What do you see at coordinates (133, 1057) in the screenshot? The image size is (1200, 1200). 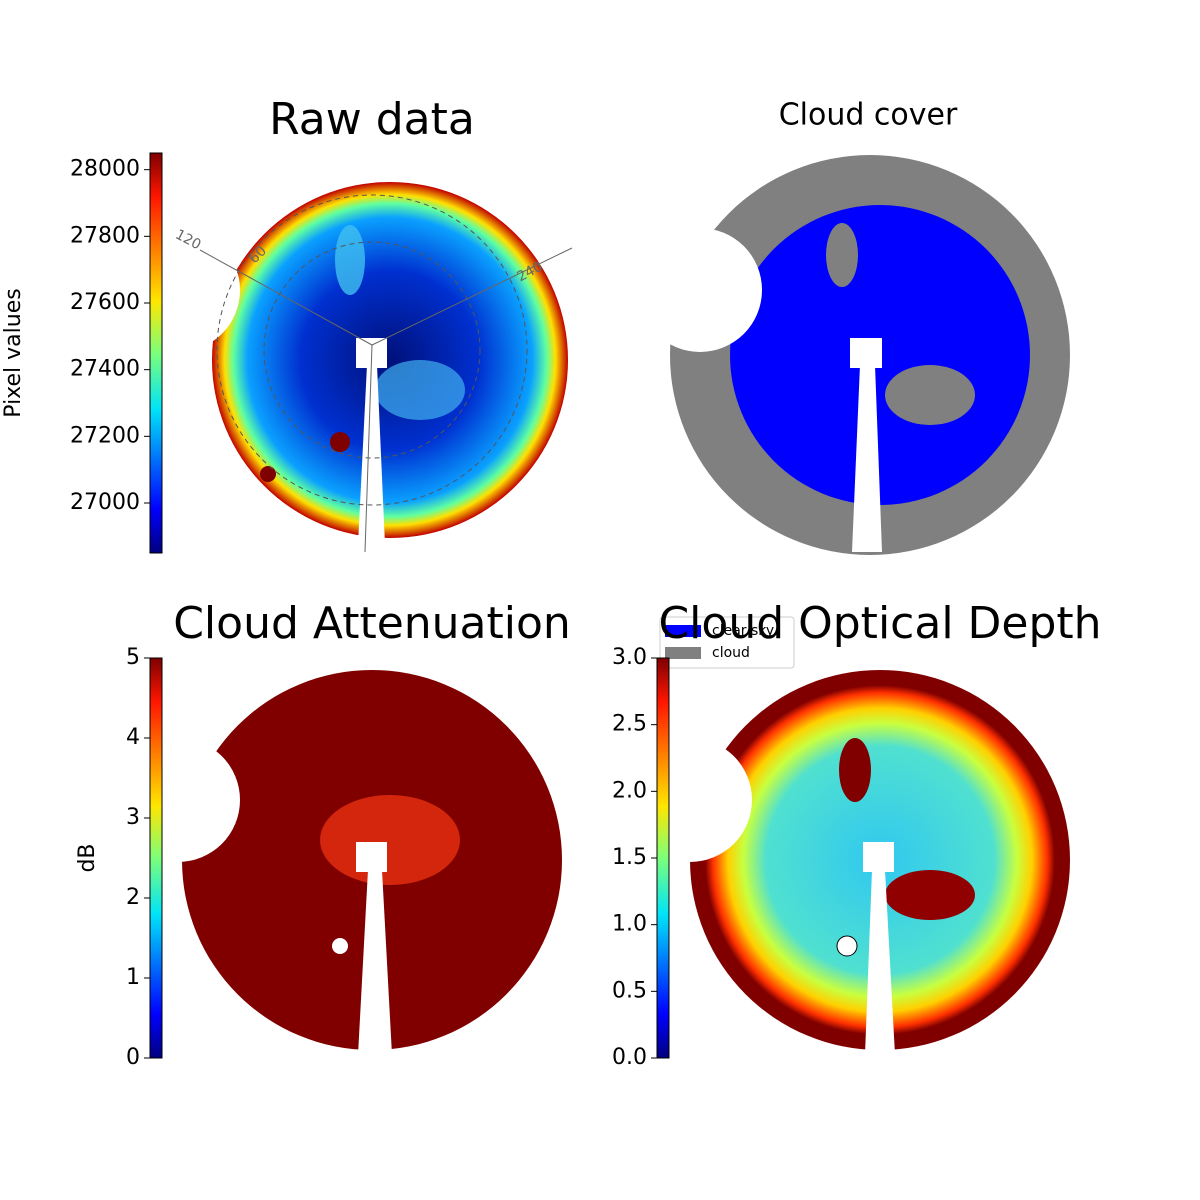 I see `tick-label: 0` at bounding box center [133, 1057].